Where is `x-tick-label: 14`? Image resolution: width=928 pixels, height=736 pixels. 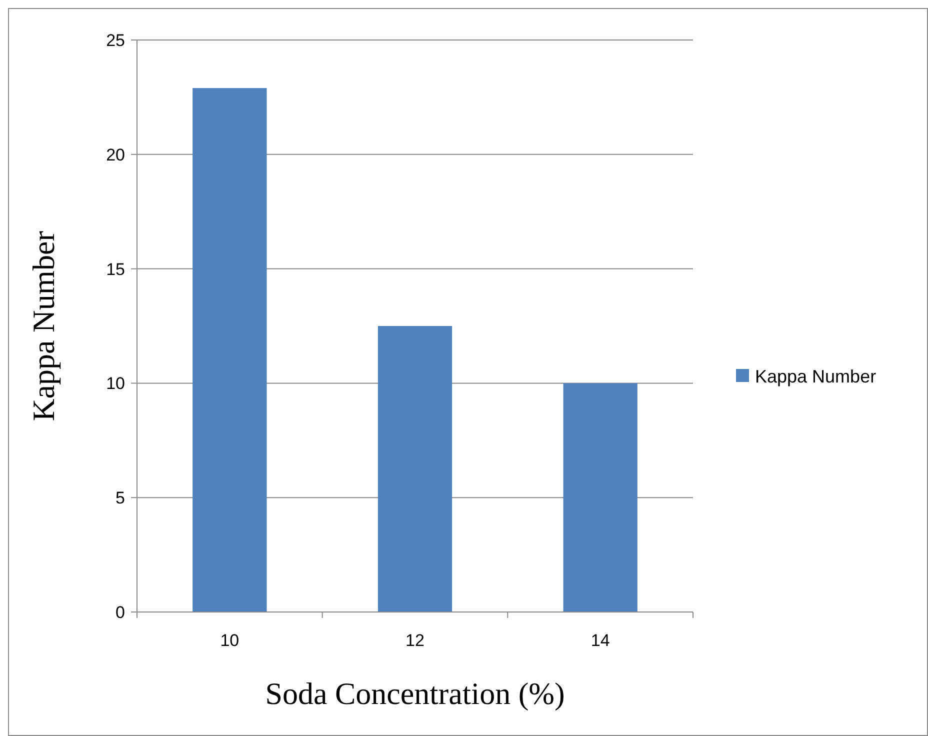
x-tick-label: 14 is located at coordinates (600, 640).